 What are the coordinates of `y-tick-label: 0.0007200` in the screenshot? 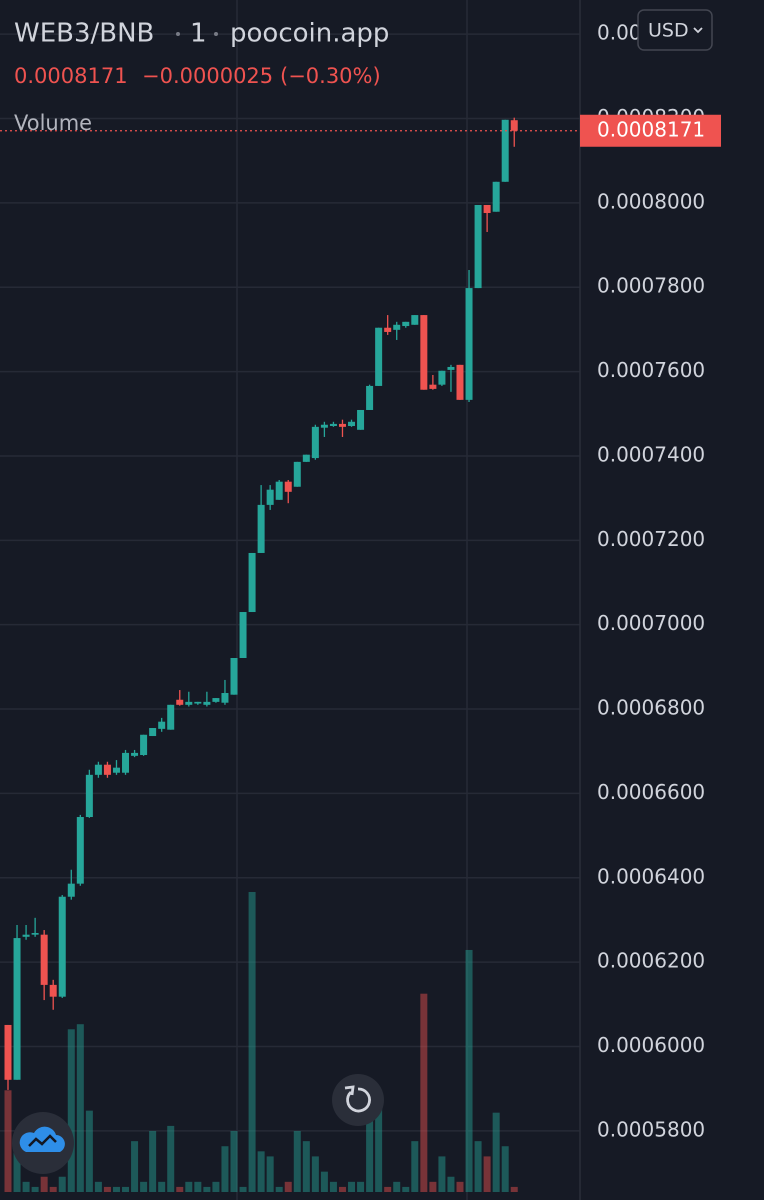 It's located at (651, 539).